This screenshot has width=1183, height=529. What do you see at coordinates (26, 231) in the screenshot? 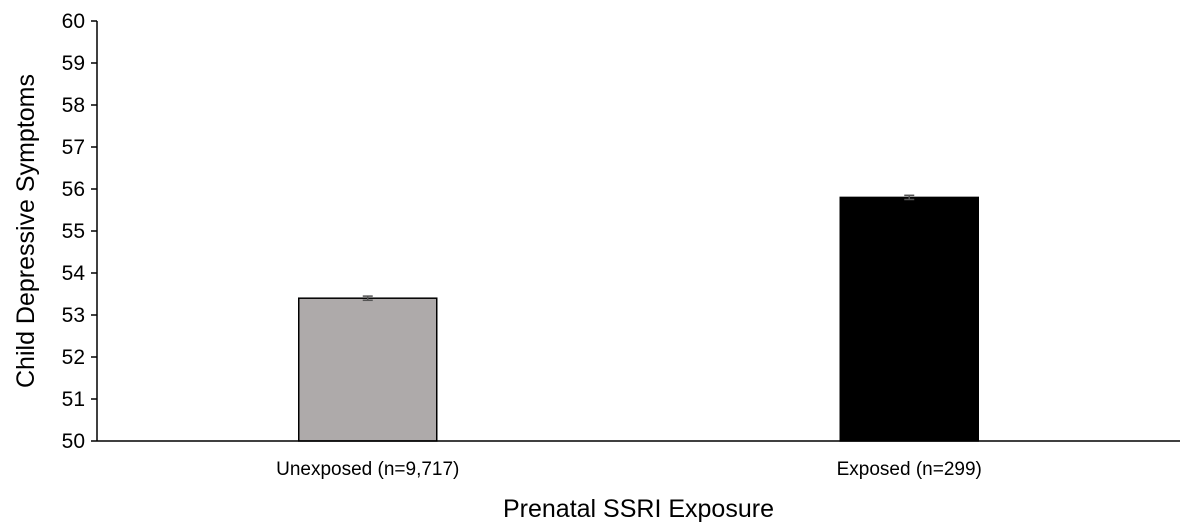
I see `y-axis-title: Child Depressive Symptoms` at bounding box center [26, 231].